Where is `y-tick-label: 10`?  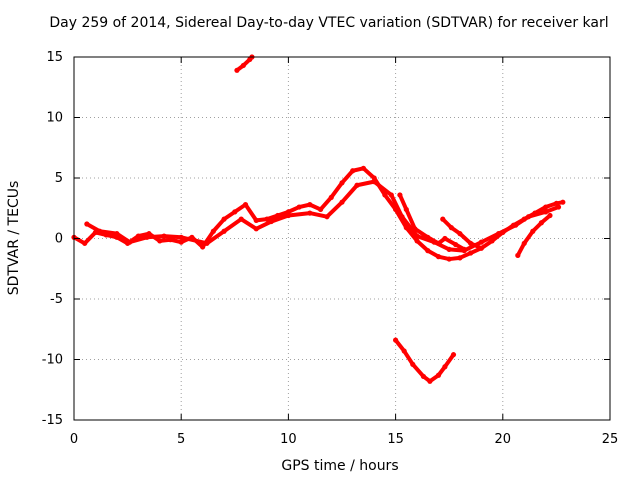
y-tick-label: 10 is located at coordinates (54, 118).